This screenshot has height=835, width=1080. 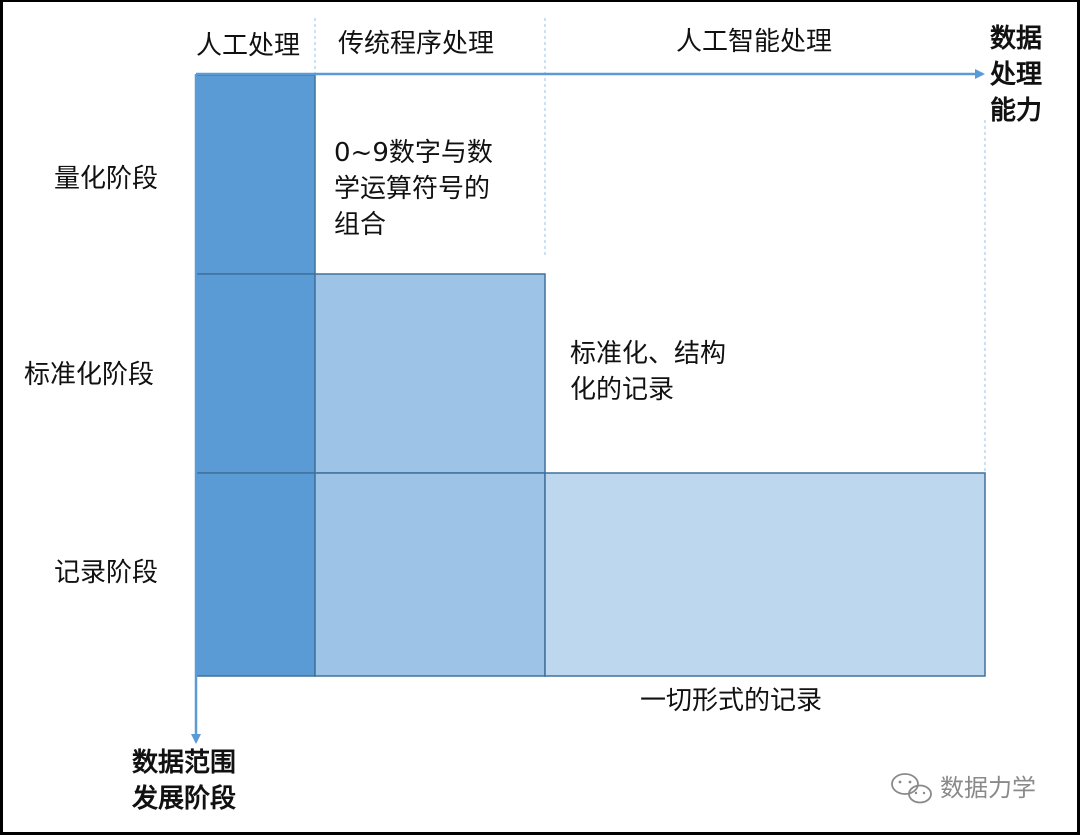 I want to click on quant-text-line1: 0~9数字与数, so click(x=413, y=153).